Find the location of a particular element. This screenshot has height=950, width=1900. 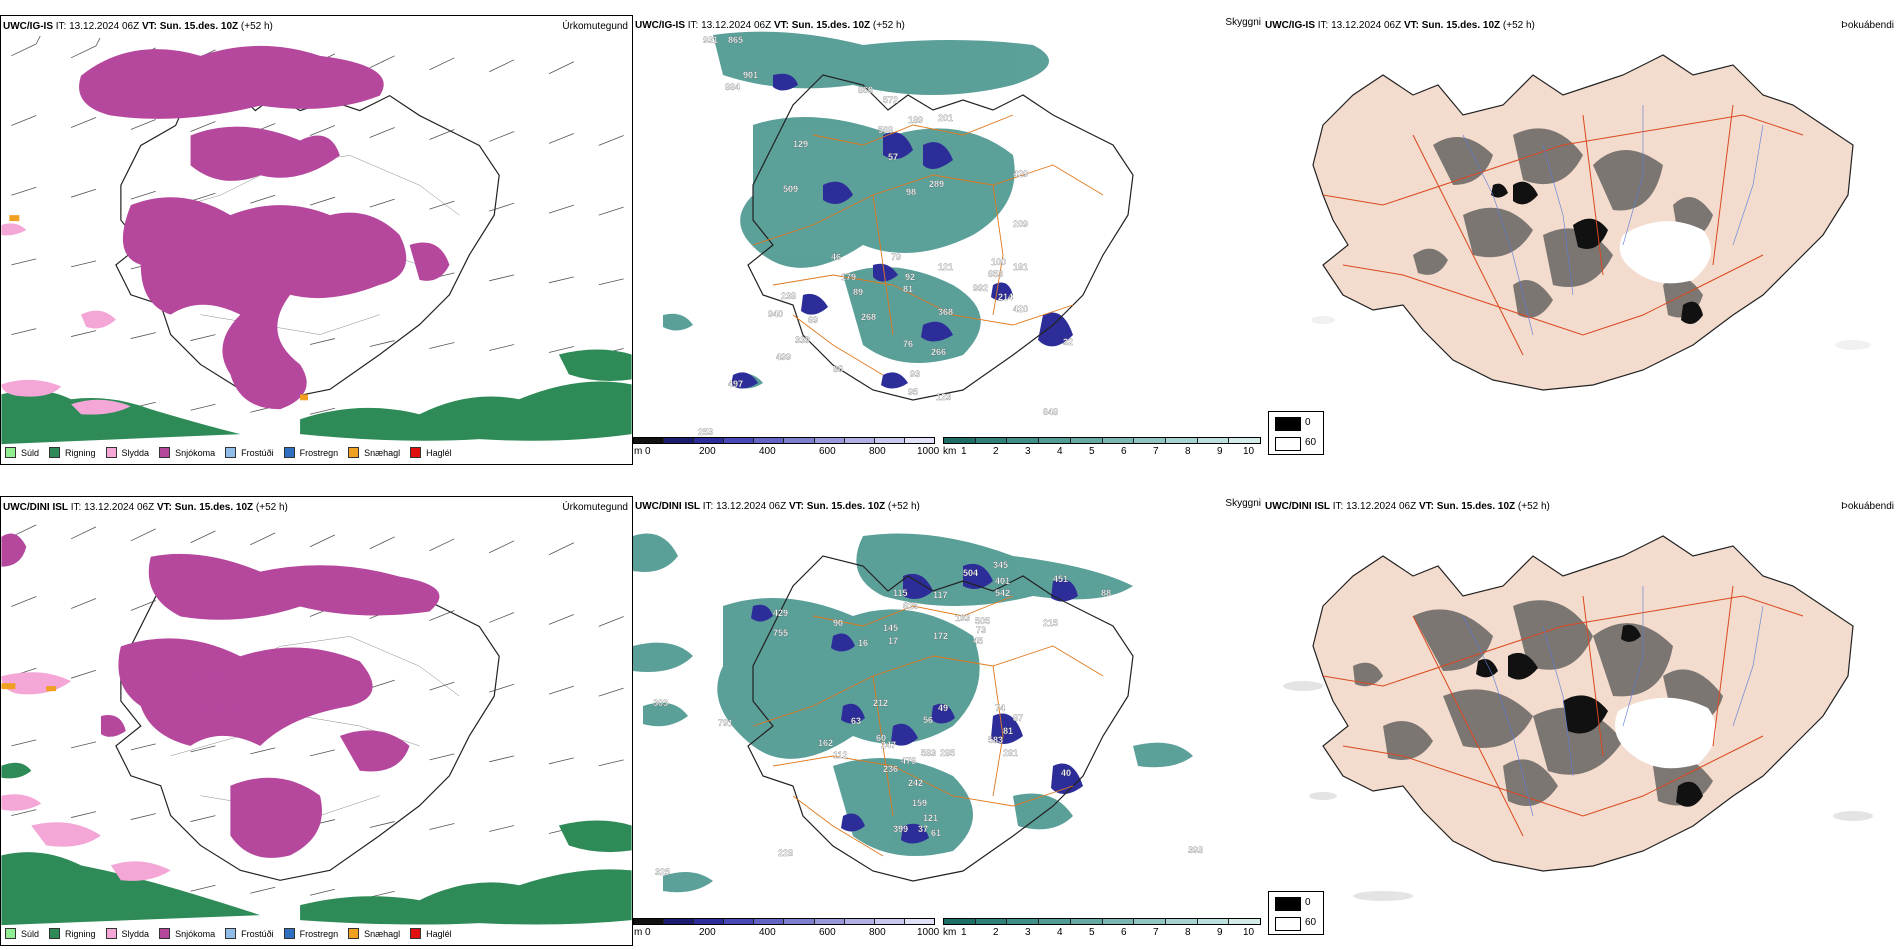

map-label: 98 is located at coordinates (911, 192).